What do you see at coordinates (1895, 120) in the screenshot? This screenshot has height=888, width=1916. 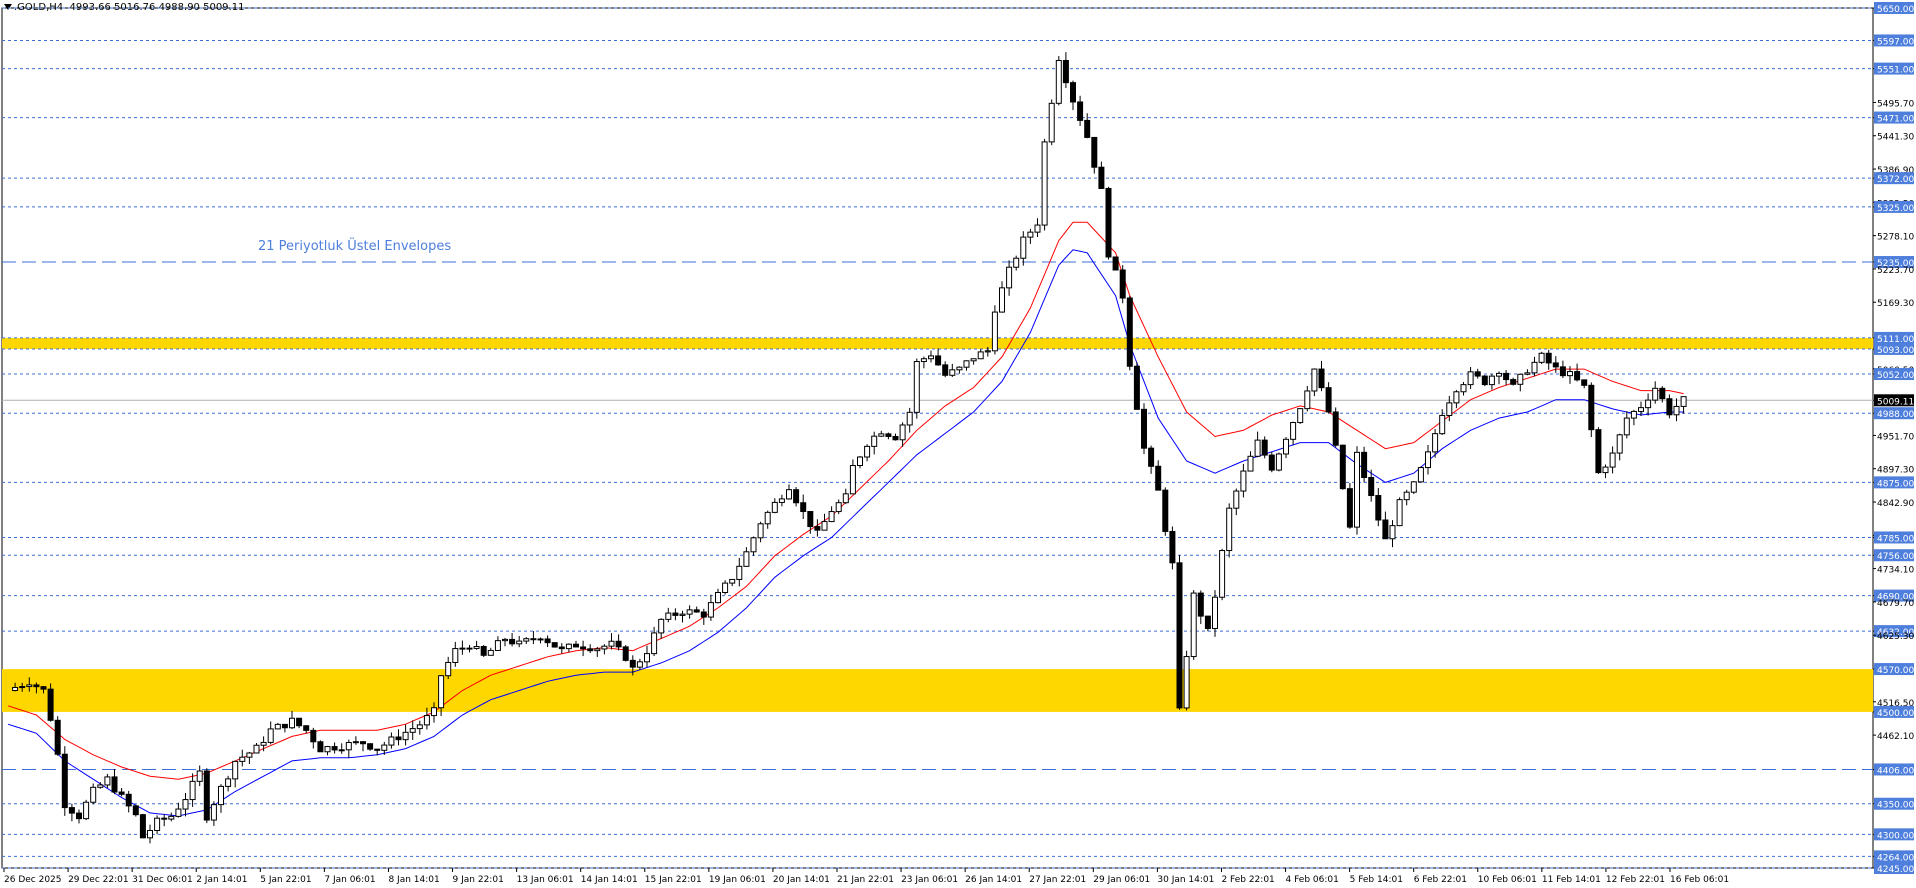 I see `level-price-label: 5471.00` at bounding box center [1895, 120].